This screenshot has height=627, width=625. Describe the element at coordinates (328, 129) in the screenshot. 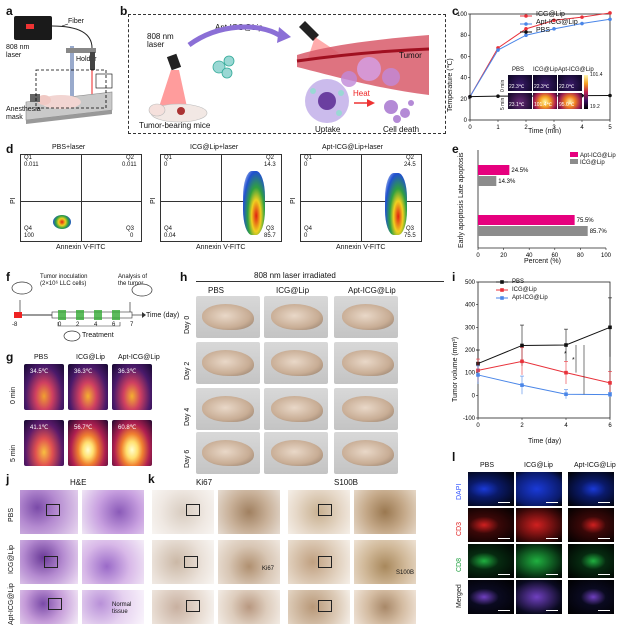

I see `uptake-label: Uptake` at that location.